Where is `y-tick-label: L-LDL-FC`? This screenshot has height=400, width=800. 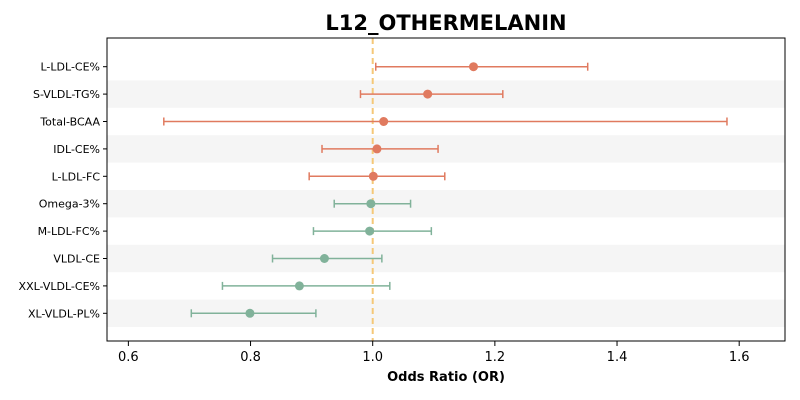
y-tick-label: L-LDL-FC is located at coordinates (76, 176).